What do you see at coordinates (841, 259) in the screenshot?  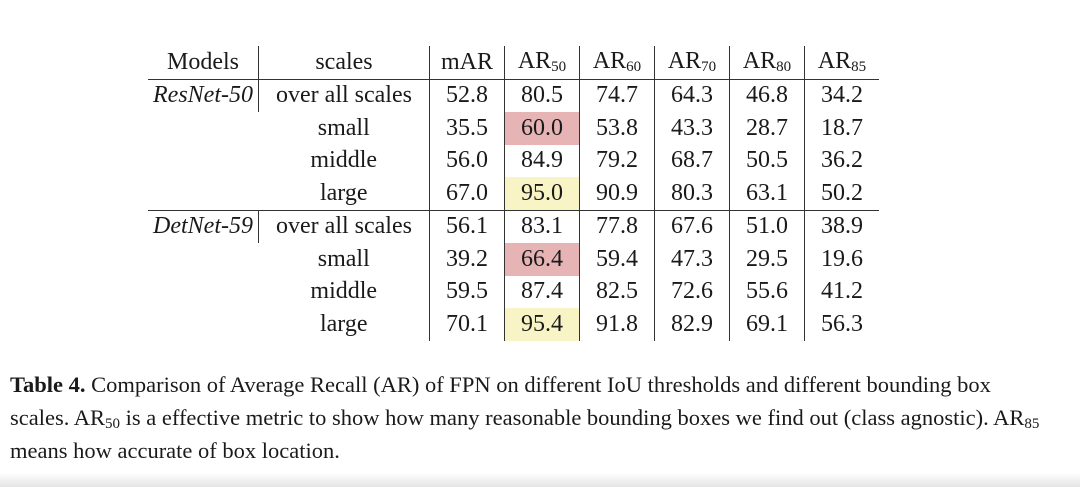 I see `value-cell: 19.6` at bounding box center [841, 259].